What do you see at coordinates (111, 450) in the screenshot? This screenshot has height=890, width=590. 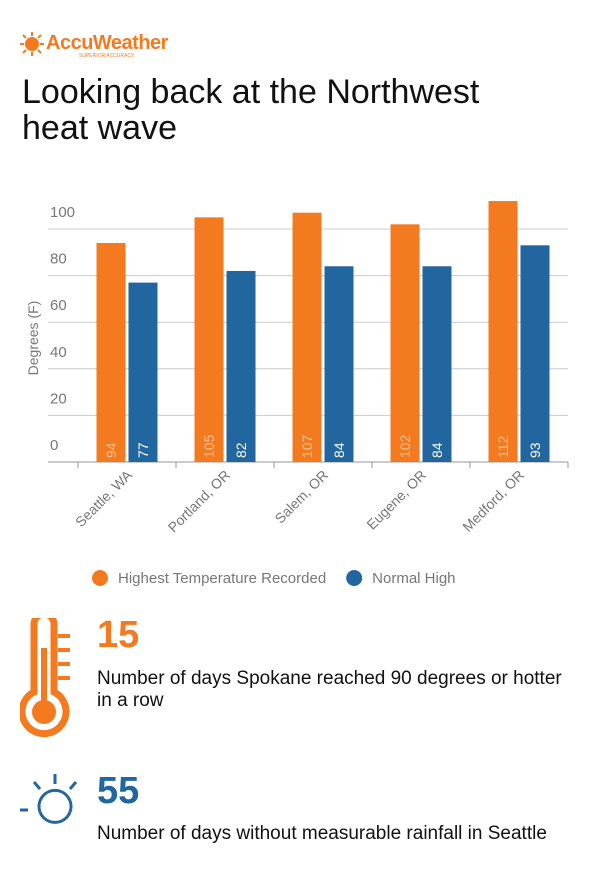 I see `value-label: 94` at bounding box center [111, 450].